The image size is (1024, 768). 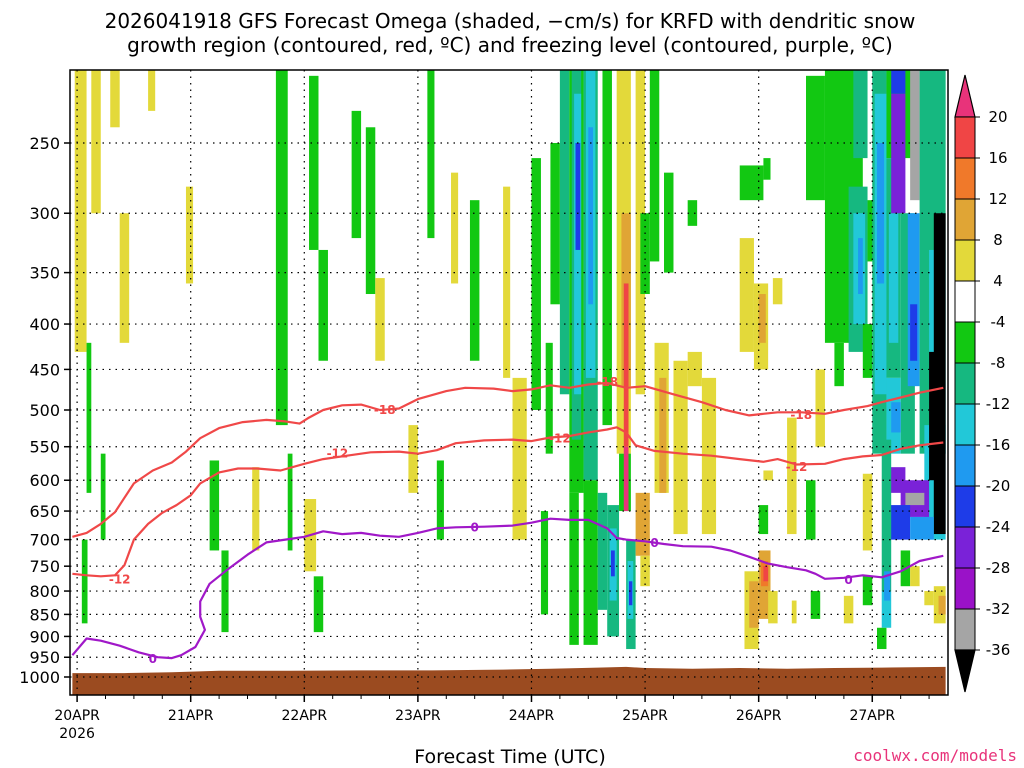 What do you see at coordinates (998, 650) in the screenshot?
I see `colorbar-label: -36` at bounding box center [998, 650].